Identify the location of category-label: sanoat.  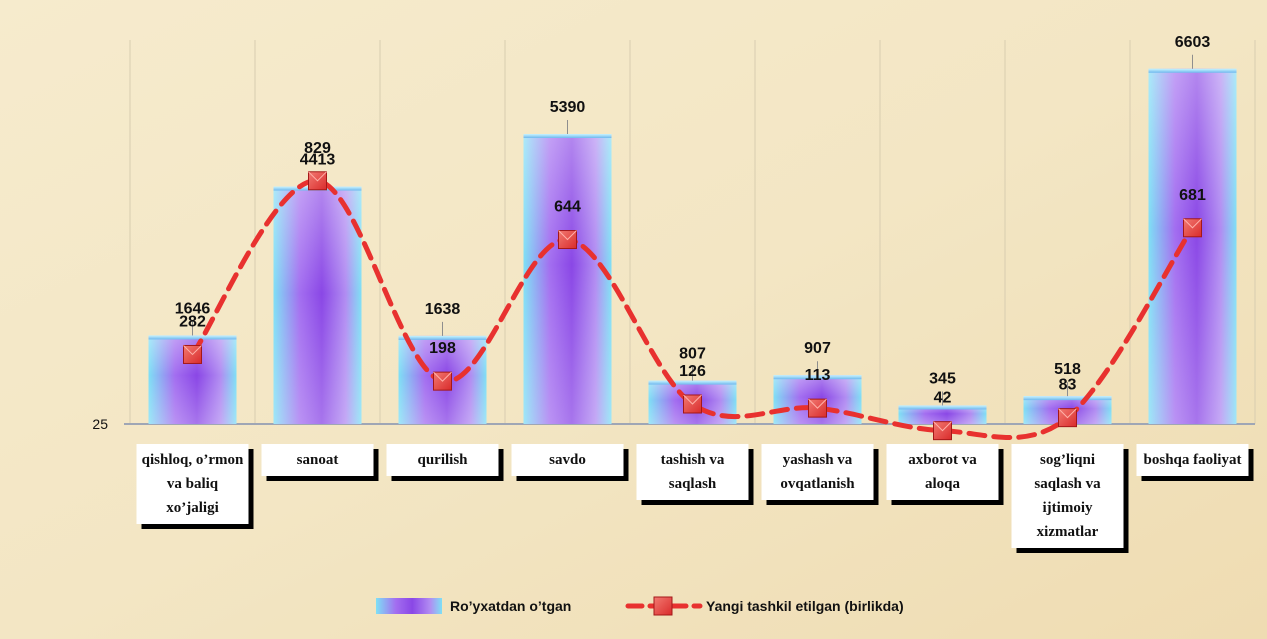
(318, 460).